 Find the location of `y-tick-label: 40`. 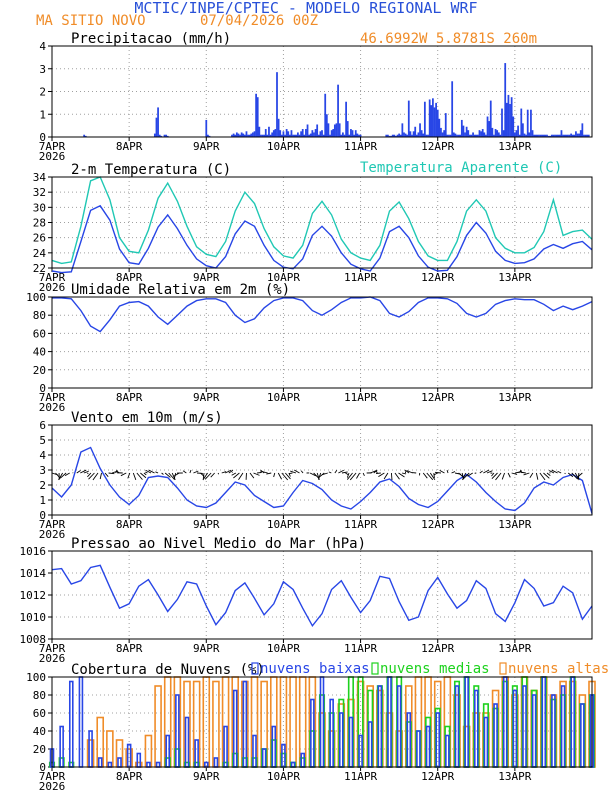

y-tick-label: 40 is located at coordinates (39, 352).